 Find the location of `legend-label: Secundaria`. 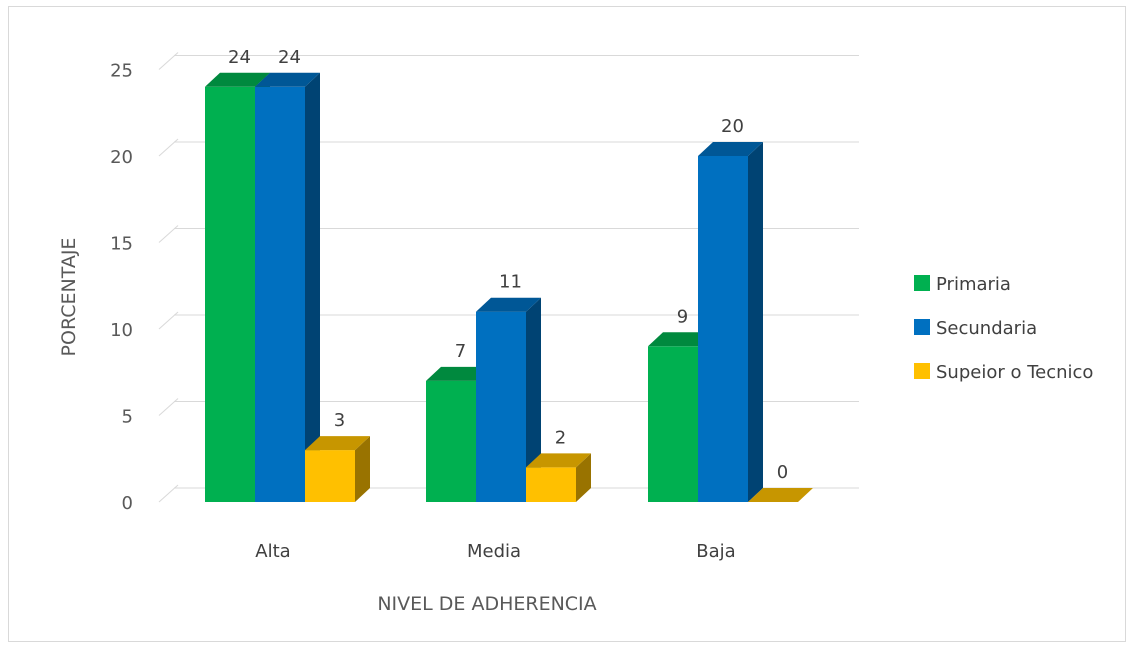

legend-label: Secundaria is located at coordinates (986, 328).